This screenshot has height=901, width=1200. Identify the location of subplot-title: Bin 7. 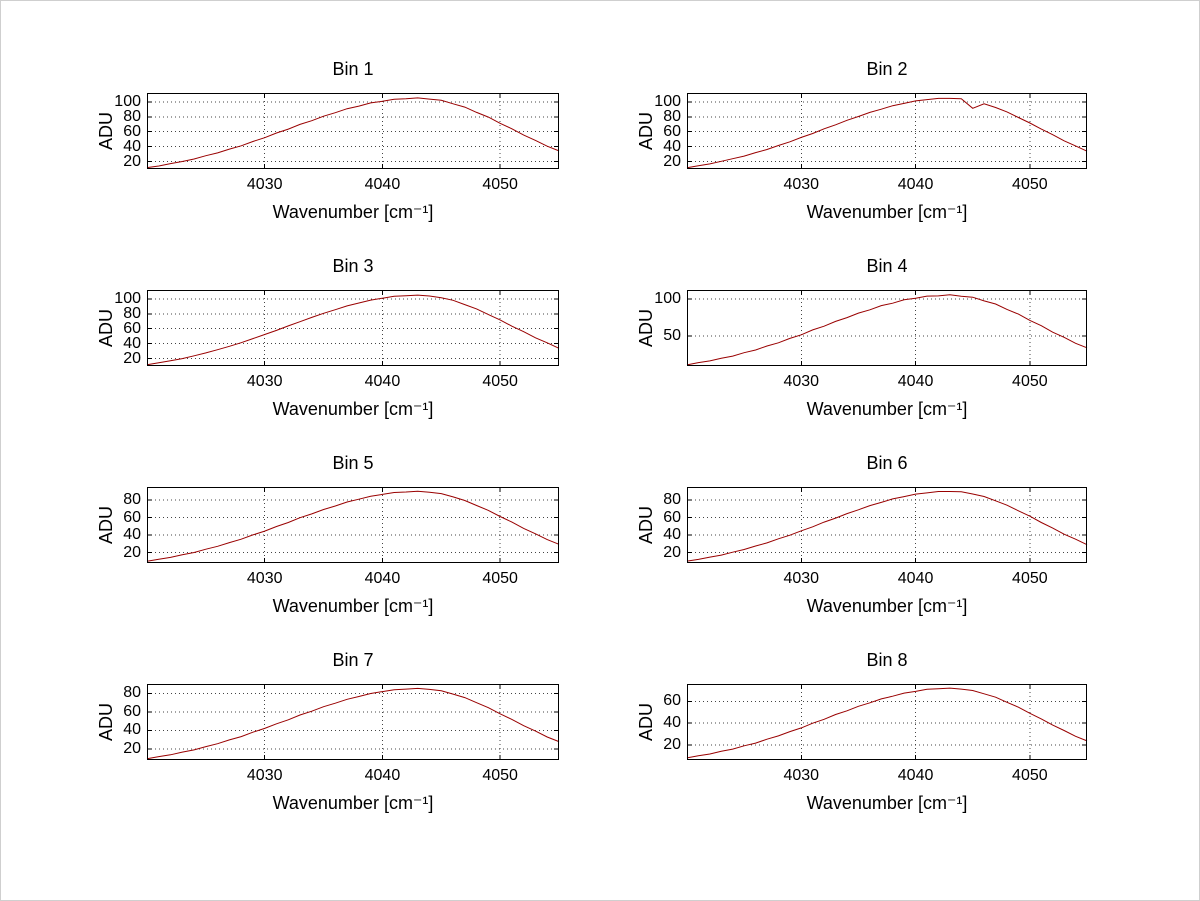
(353, 660).